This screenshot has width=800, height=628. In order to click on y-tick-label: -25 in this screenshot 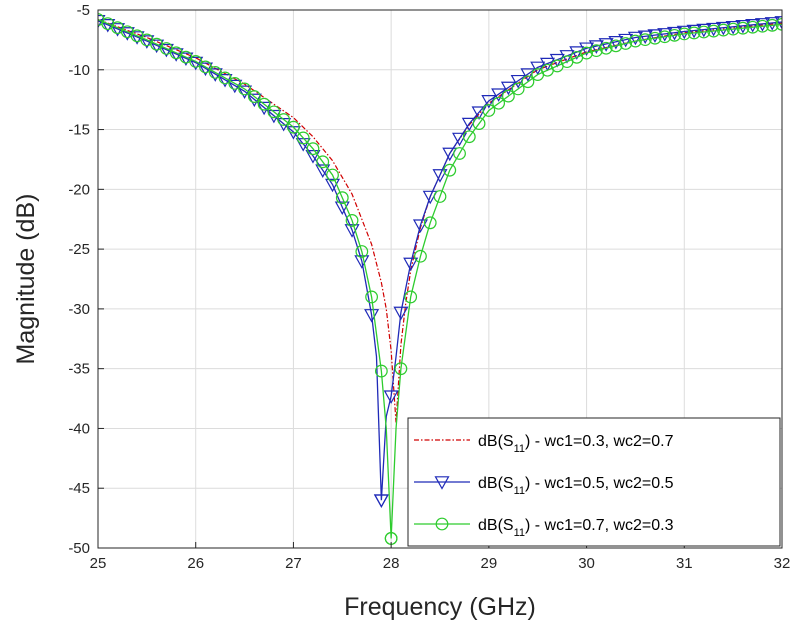, I will do `click(79, 249)`.